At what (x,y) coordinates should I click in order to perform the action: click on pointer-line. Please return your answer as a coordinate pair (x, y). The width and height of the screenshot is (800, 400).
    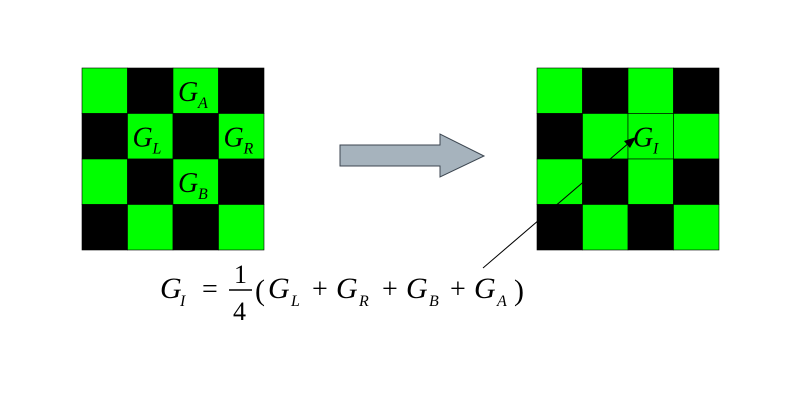
    Looking at the image, I should click on (556, 205).